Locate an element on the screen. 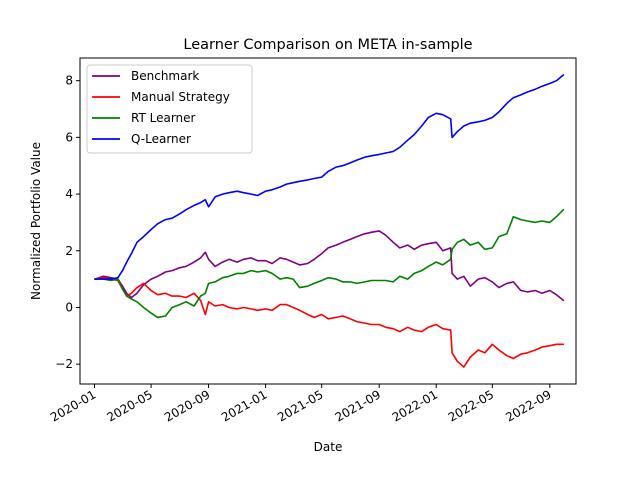 This screenshot has height=480, width=640. legend-box is located at coordinates (169, 109).